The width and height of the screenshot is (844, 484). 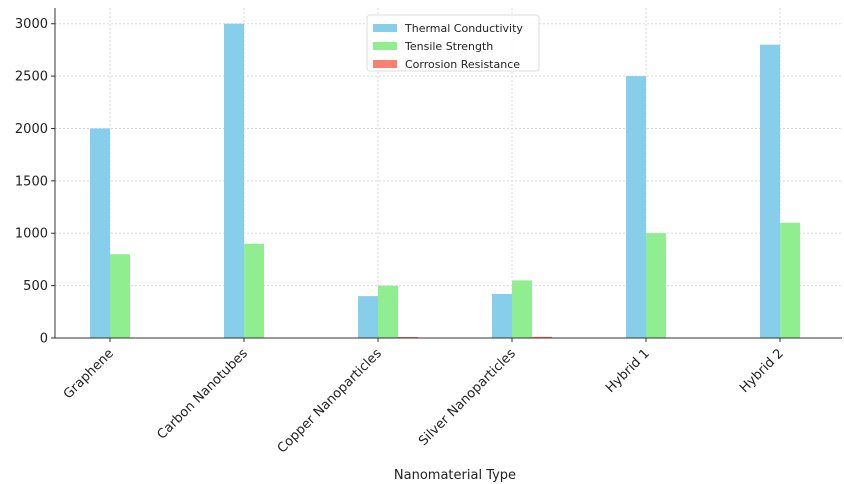 I want to click on x-tick-label: Graphene, so click(x=89, y=374).